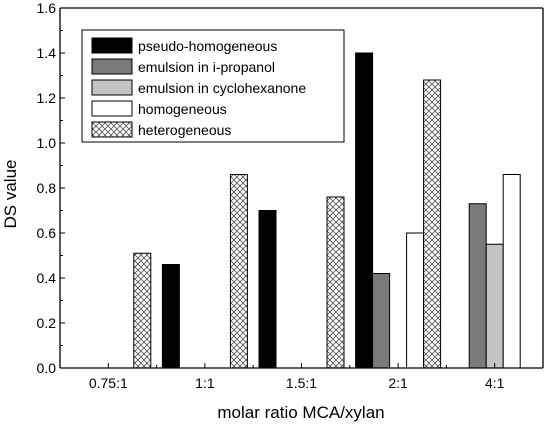 The width and height of the screenshot is (550, 430). Describe the element at coordinates (47, 98) in the screenshot. I see `y-tick-label: 1.2` at that location.